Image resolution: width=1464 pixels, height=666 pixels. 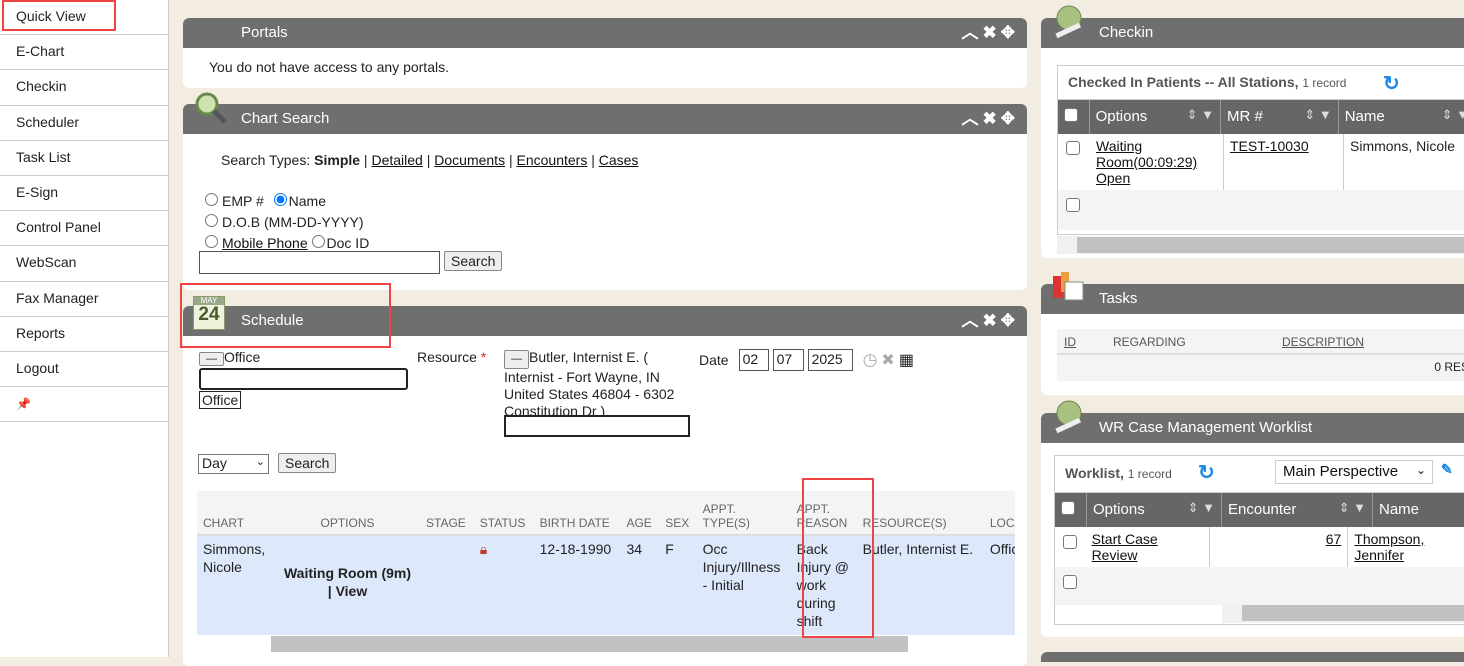 What do you see at coordinates (920, 513) in the screenshot?
I see `col-resource: RESOURCE(S)` at bounding box center [920, 513].